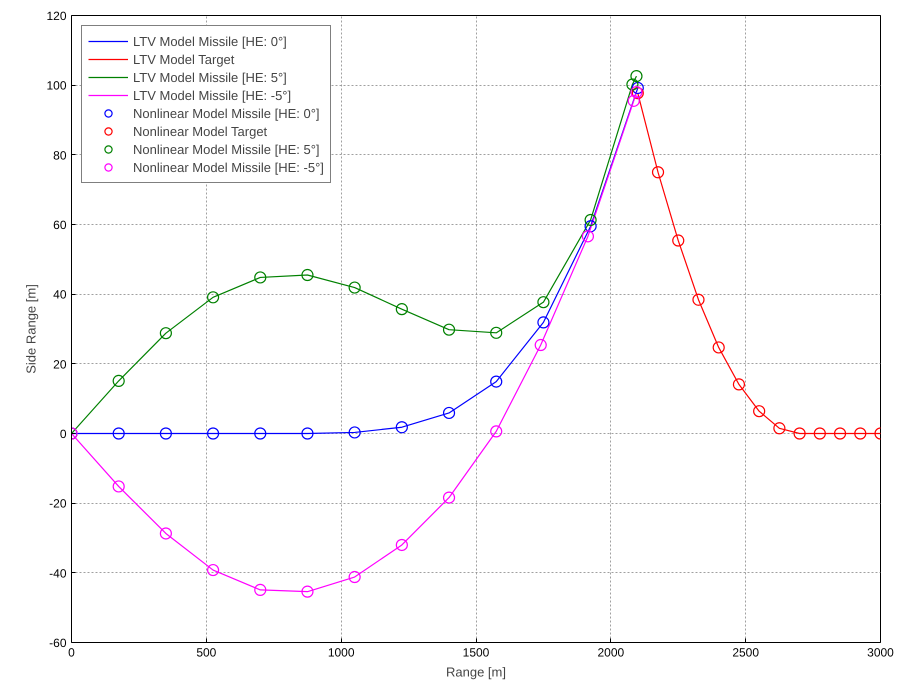 The image size is (902, 682). Describe the element at coordinates (183, 59) in the screenshot. I see `legend-label: LTV Model Target` at that location.